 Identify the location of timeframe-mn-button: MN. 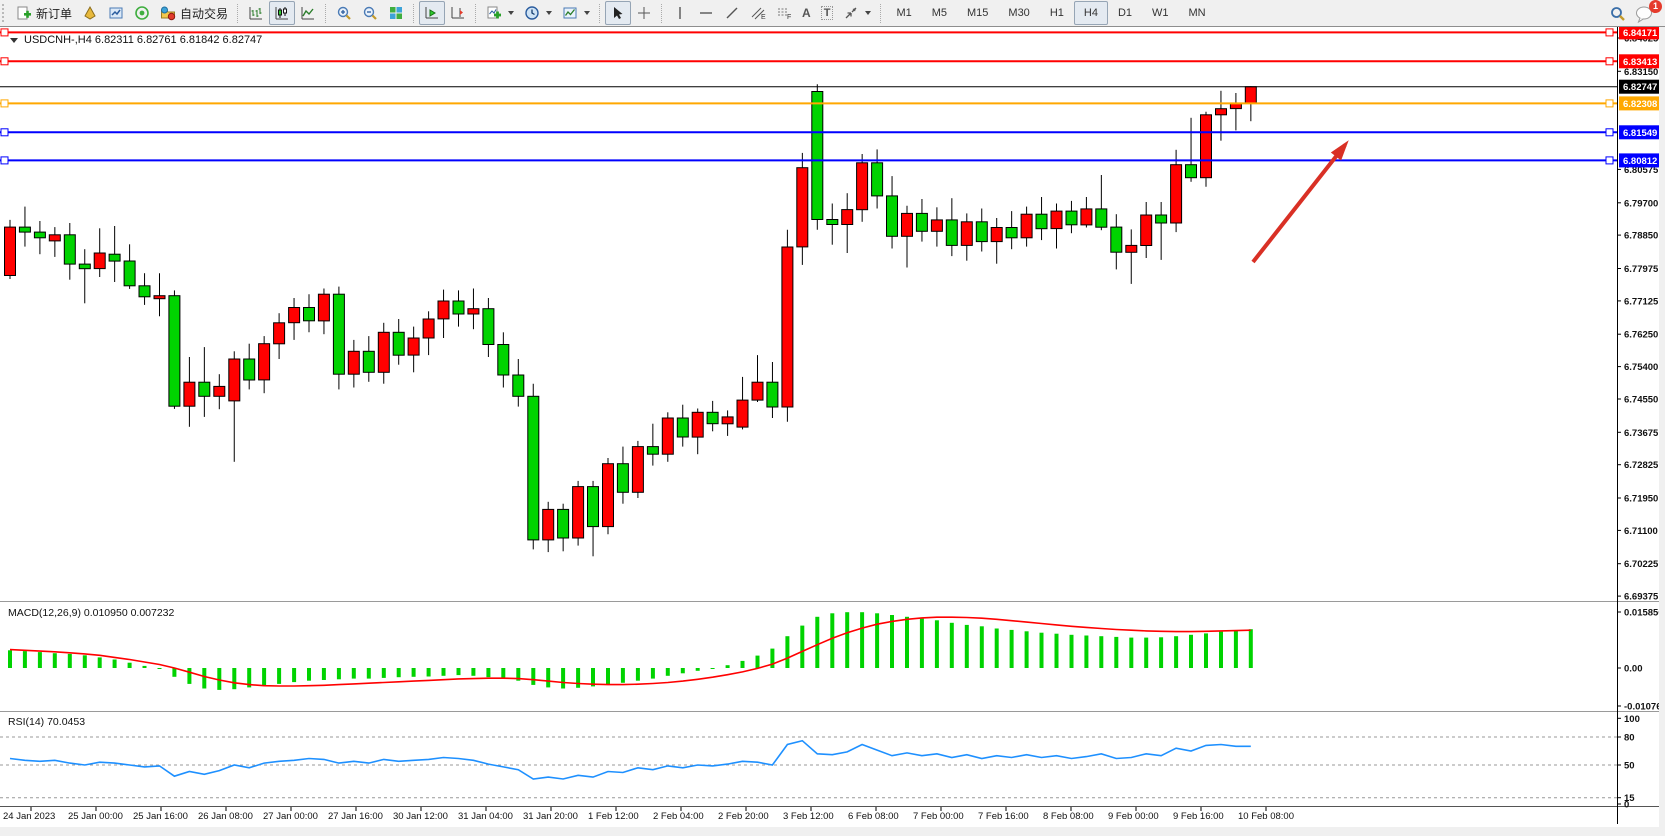
(1197, 13).